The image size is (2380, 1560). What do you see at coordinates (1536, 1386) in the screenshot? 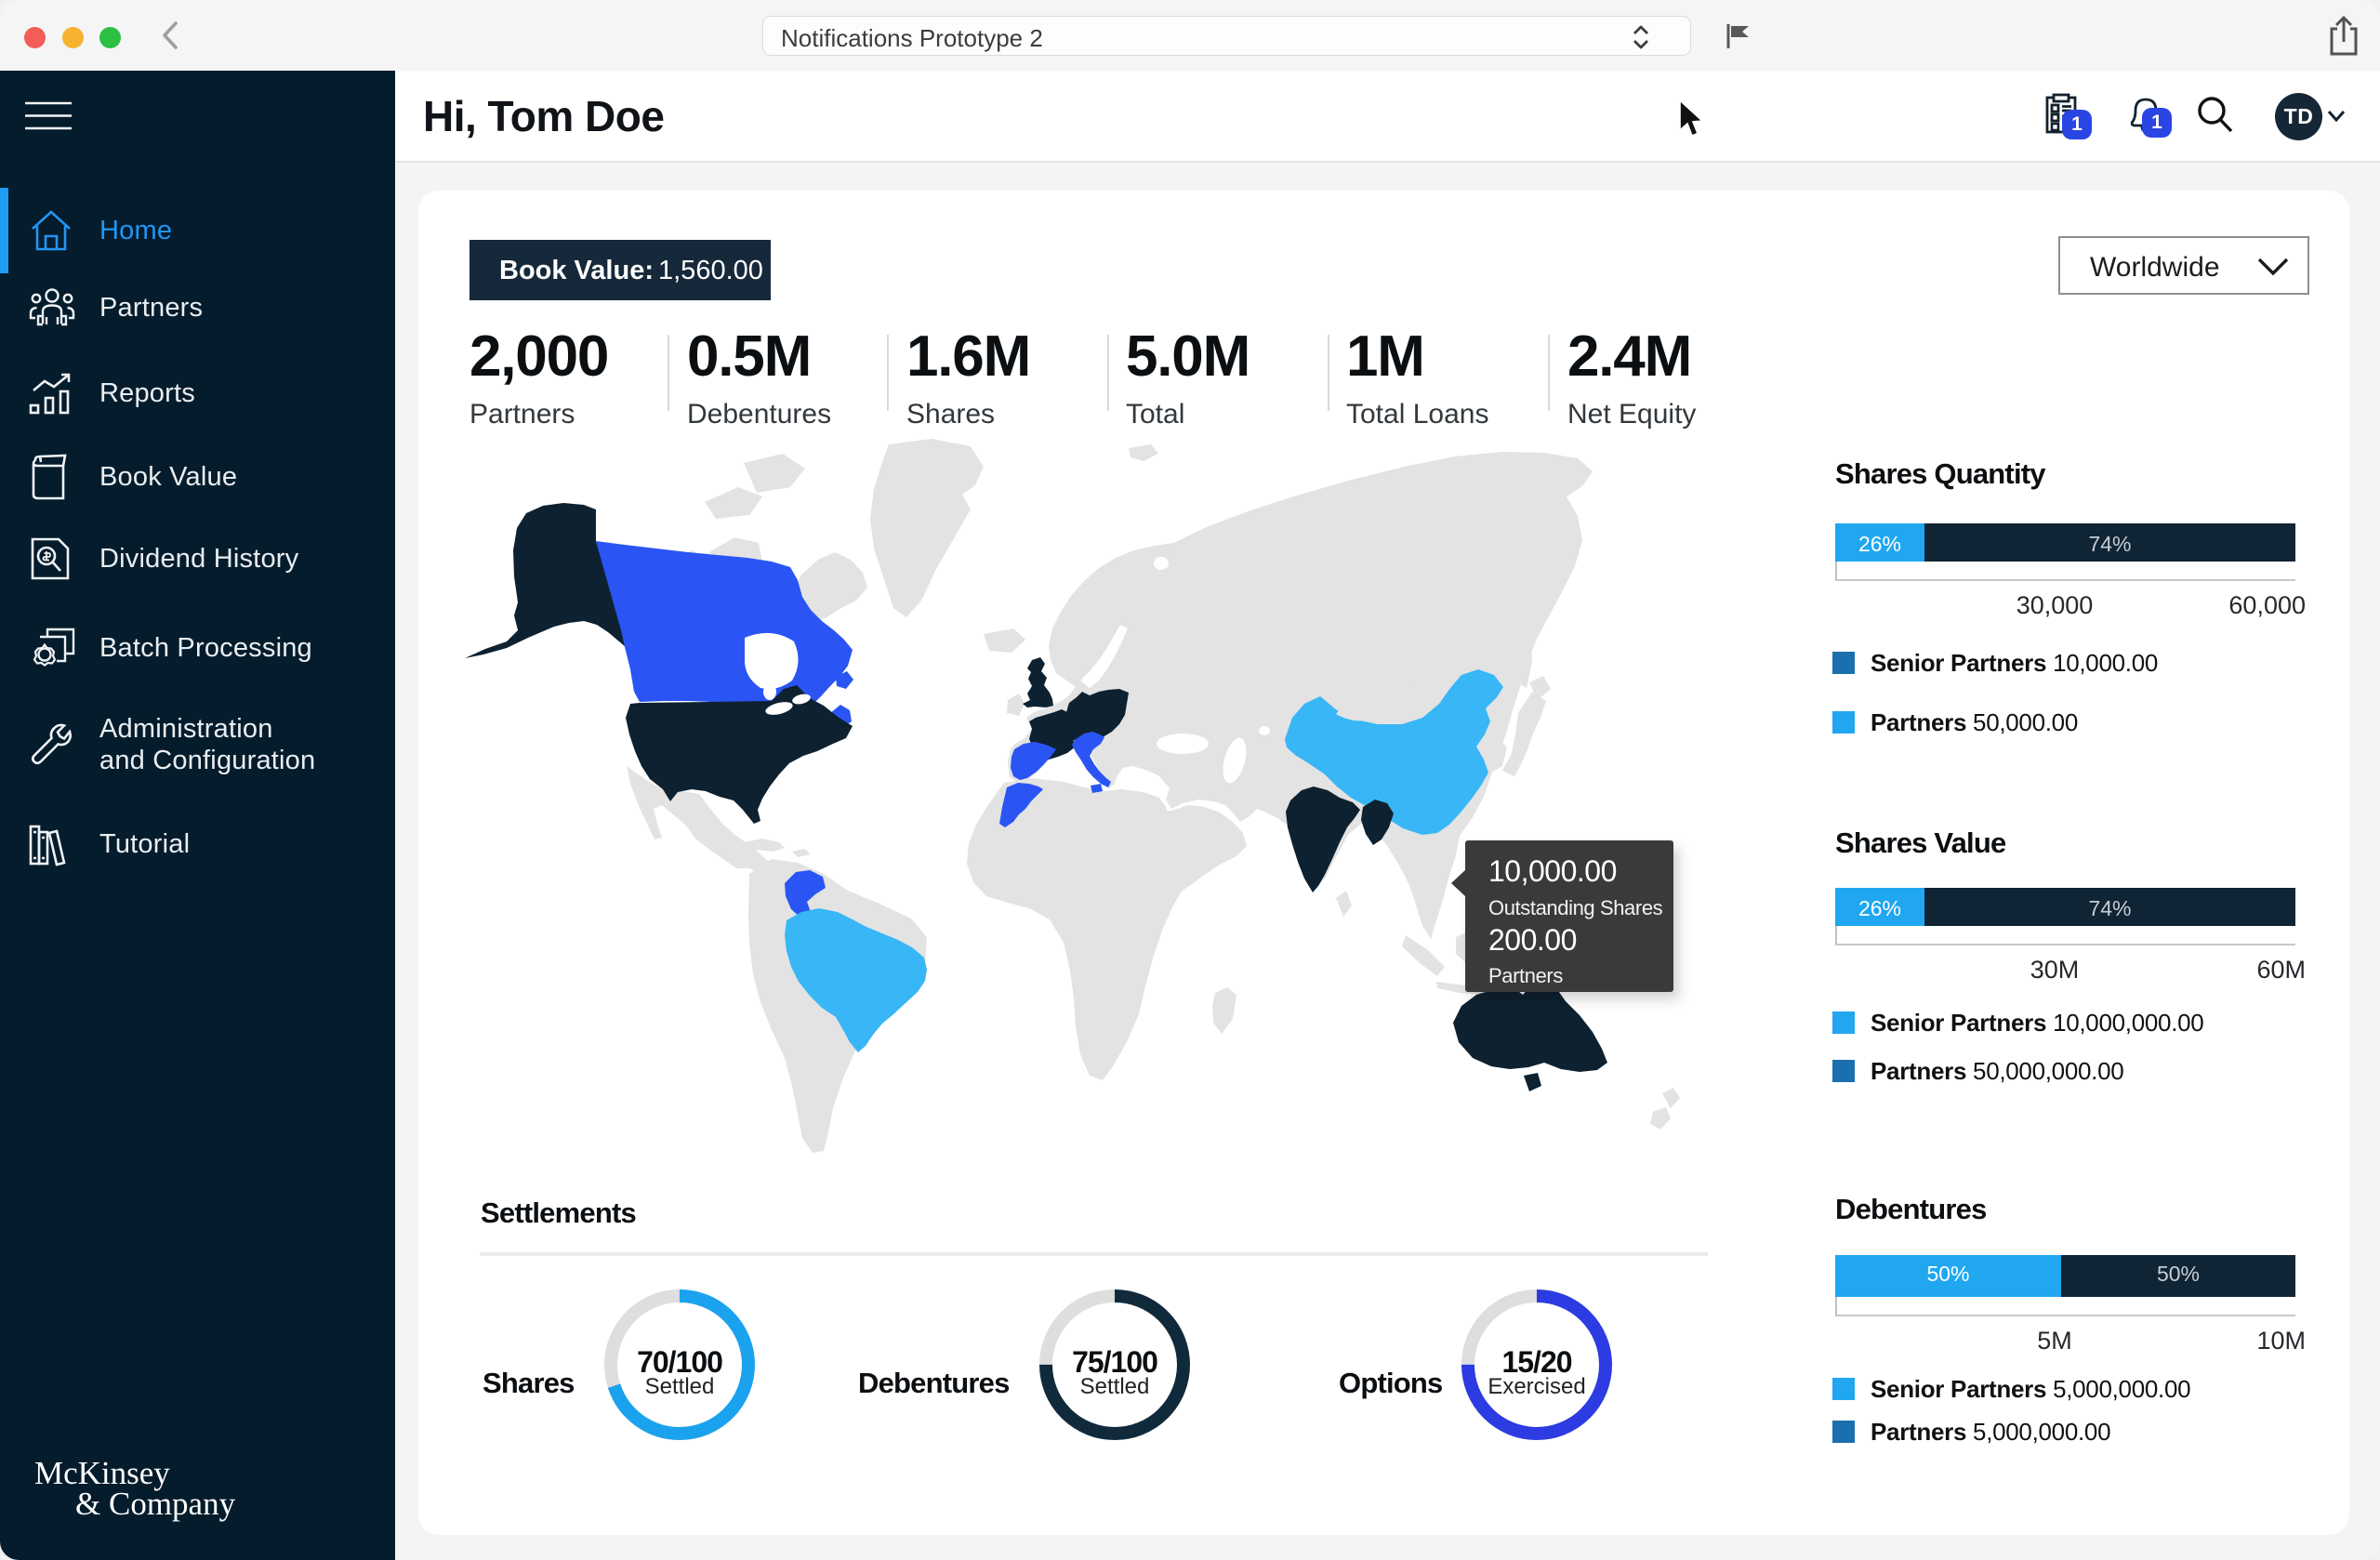
I see `svg-text: Exercised` at bounding box center [1536, 1386].